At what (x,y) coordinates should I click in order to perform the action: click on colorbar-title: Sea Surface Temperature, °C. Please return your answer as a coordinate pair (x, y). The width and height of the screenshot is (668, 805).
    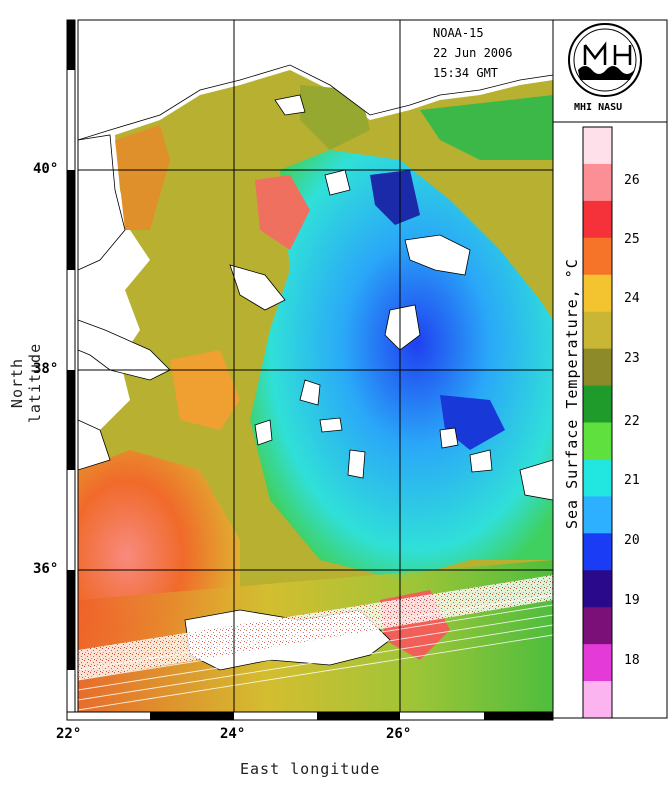
    Looking at the image, I should click on (572, 393).